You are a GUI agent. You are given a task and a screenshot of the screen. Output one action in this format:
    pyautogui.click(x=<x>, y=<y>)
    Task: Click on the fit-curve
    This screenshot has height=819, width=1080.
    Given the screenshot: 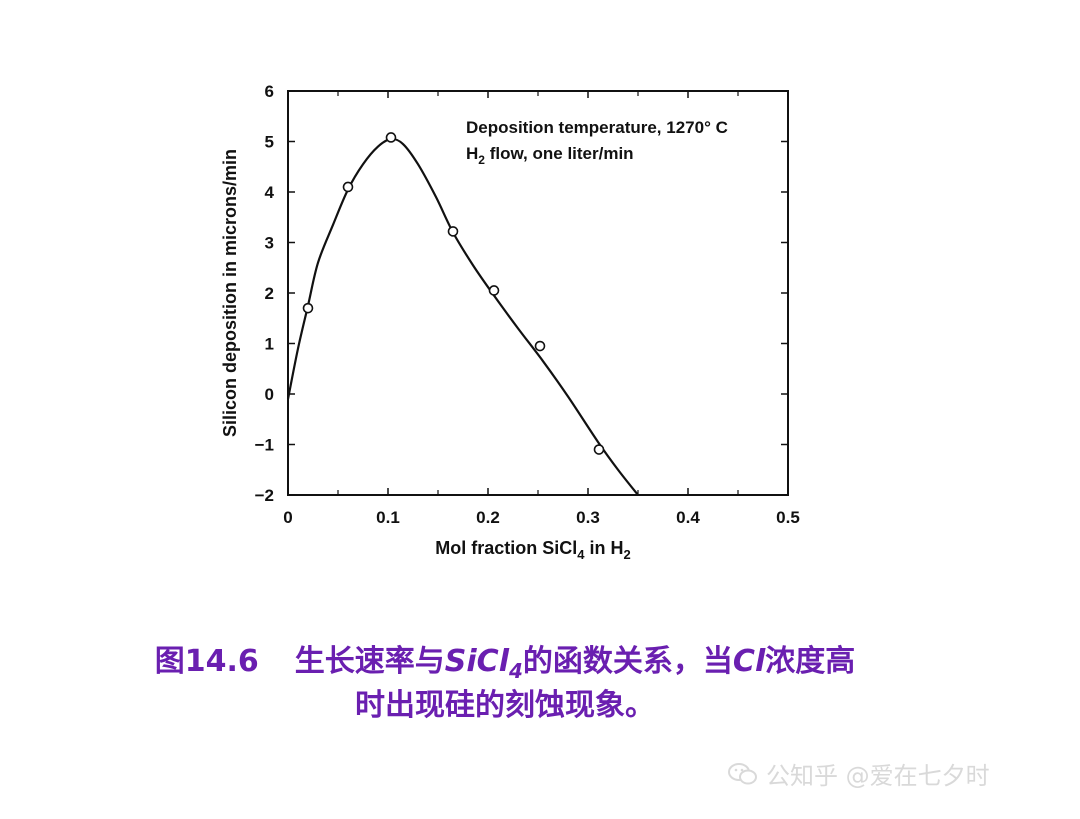 What is the action you would take?
    pyautogui.click(x=462, y=316)
    